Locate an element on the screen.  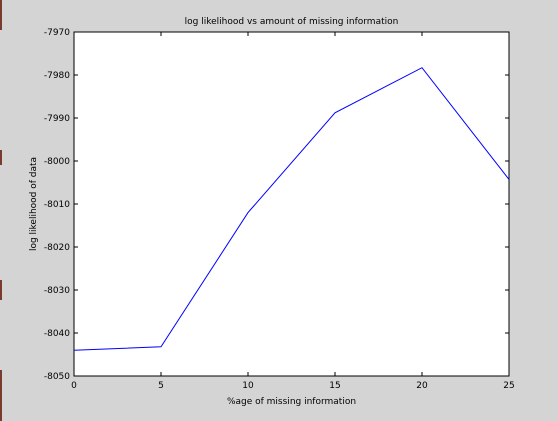
x-tick-label: 25 is located at coordinates (508, 386).